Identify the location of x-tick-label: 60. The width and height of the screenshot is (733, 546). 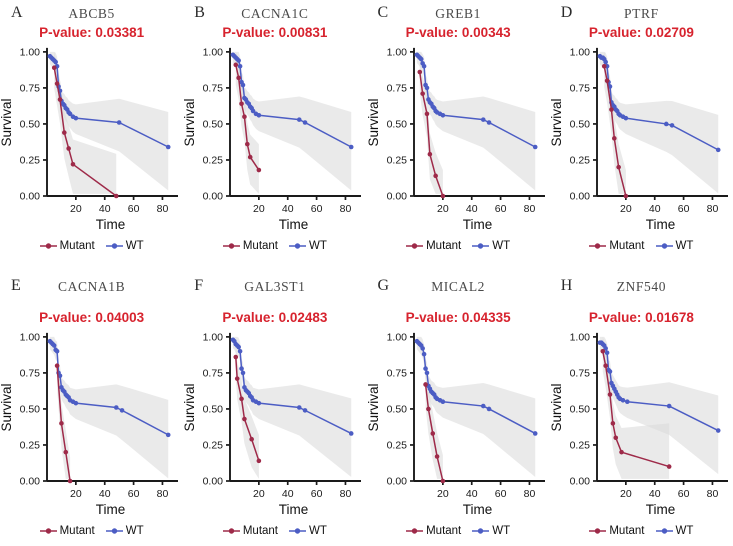
(500, 494).